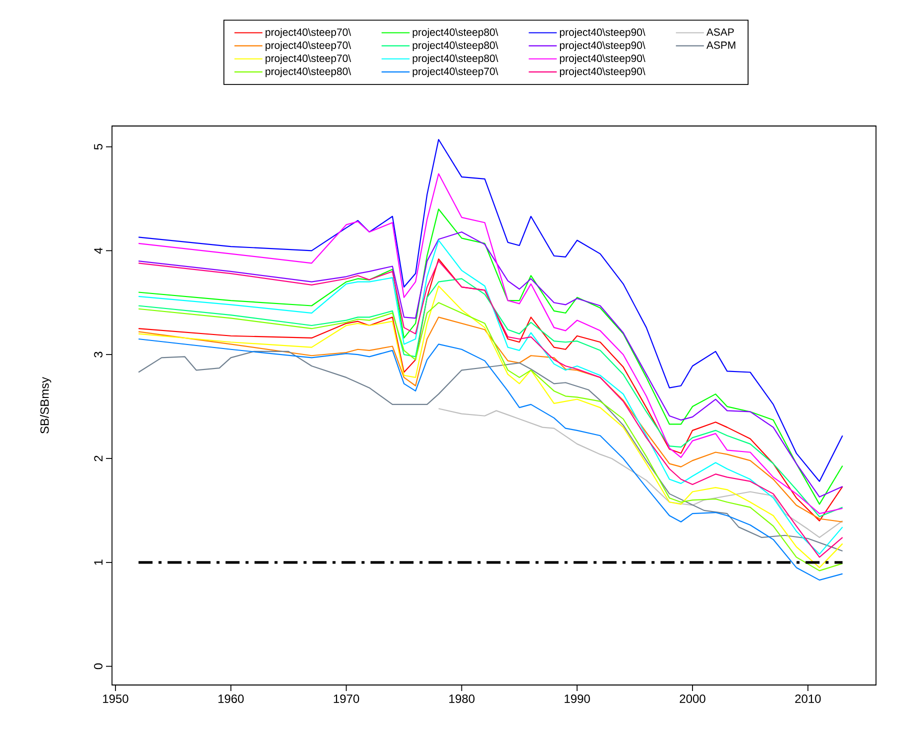 This screenshot has width=901, height=729. I want to click on y-tick-label: 1, so click(98, 562).